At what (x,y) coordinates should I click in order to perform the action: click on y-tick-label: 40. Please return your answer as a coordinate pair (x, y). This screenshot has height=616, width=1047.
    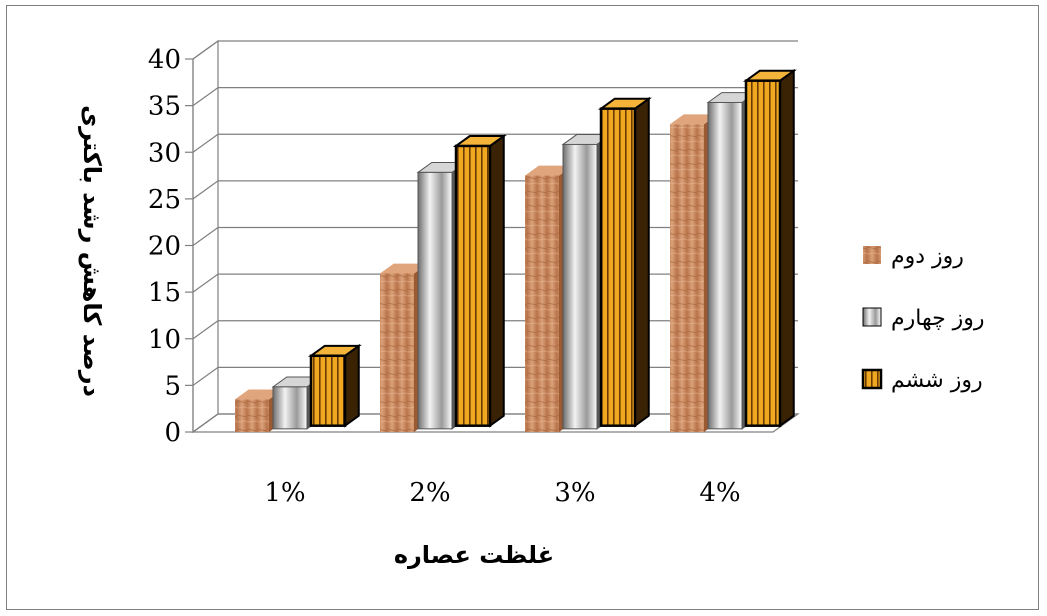
    Looking at the image, I should click on (164, 60).